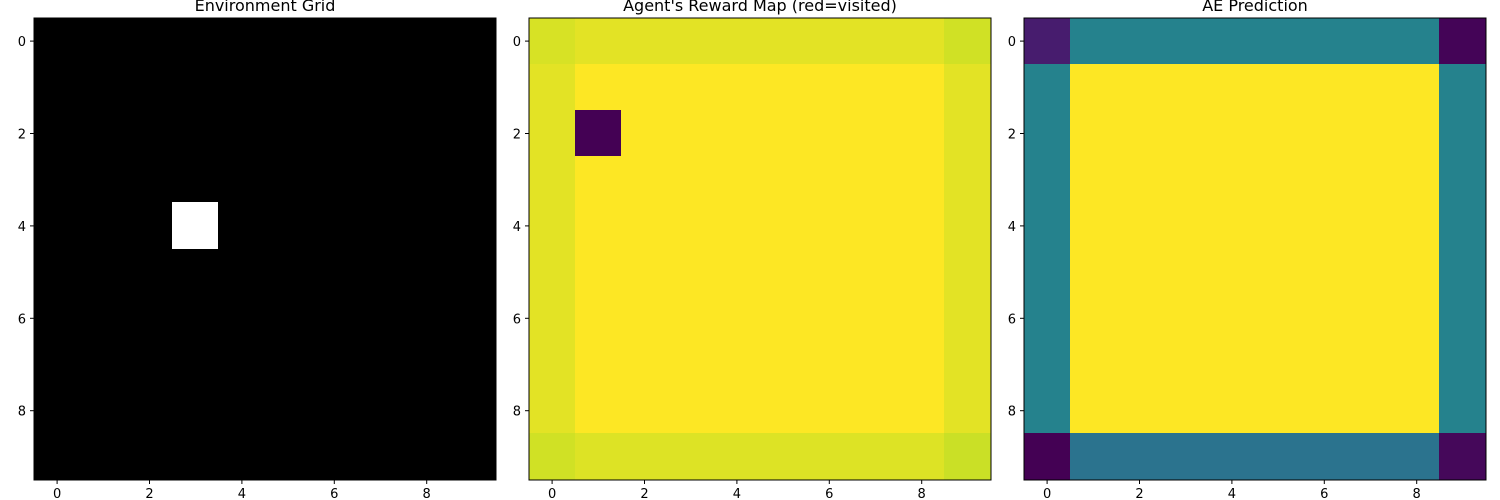  Describe the element at coordinates (517, 42) in the screenshot. I see `y-tick-label: 0` at that location.